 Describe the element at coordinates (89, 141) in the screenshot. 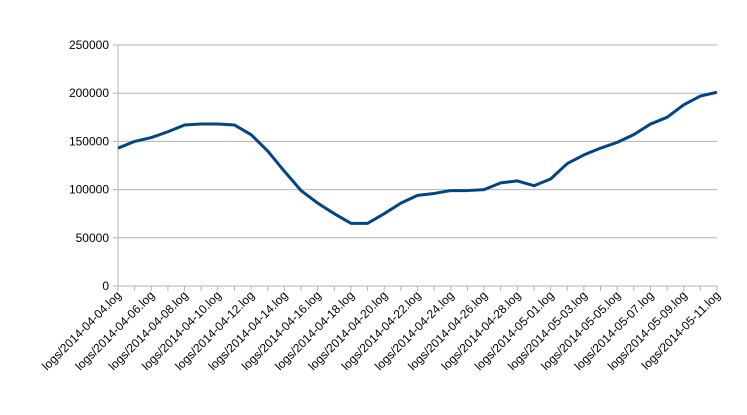

I see `y-tick-label: 150000` at that location.